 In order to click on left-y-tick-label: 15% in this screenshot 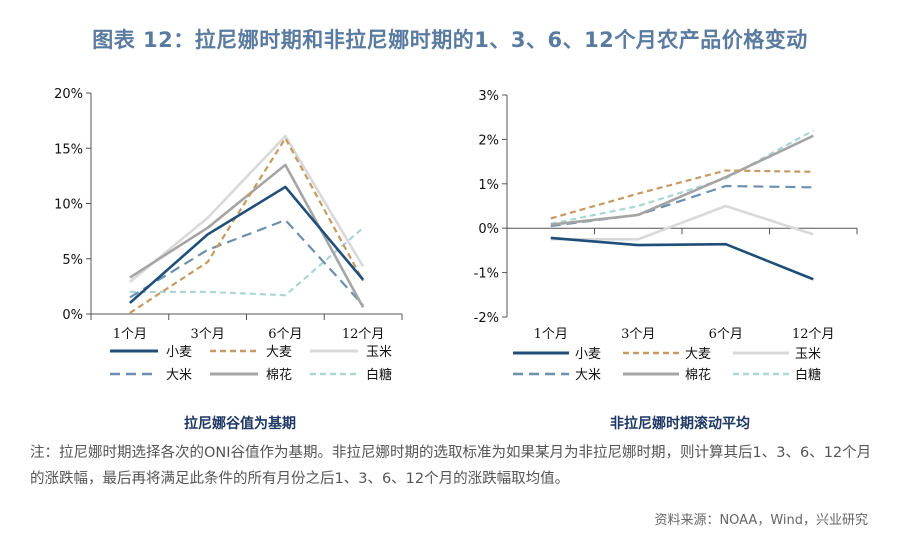, I will do `click(68, 149)`.